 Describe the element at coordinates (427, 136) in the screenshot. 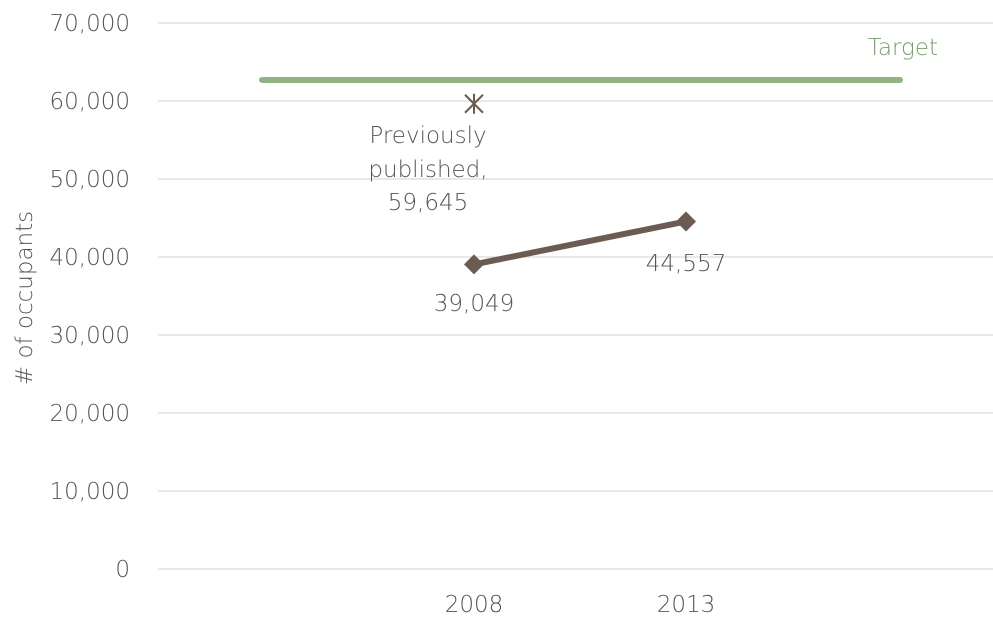

I see `previously-published-label: Previously` at that location.